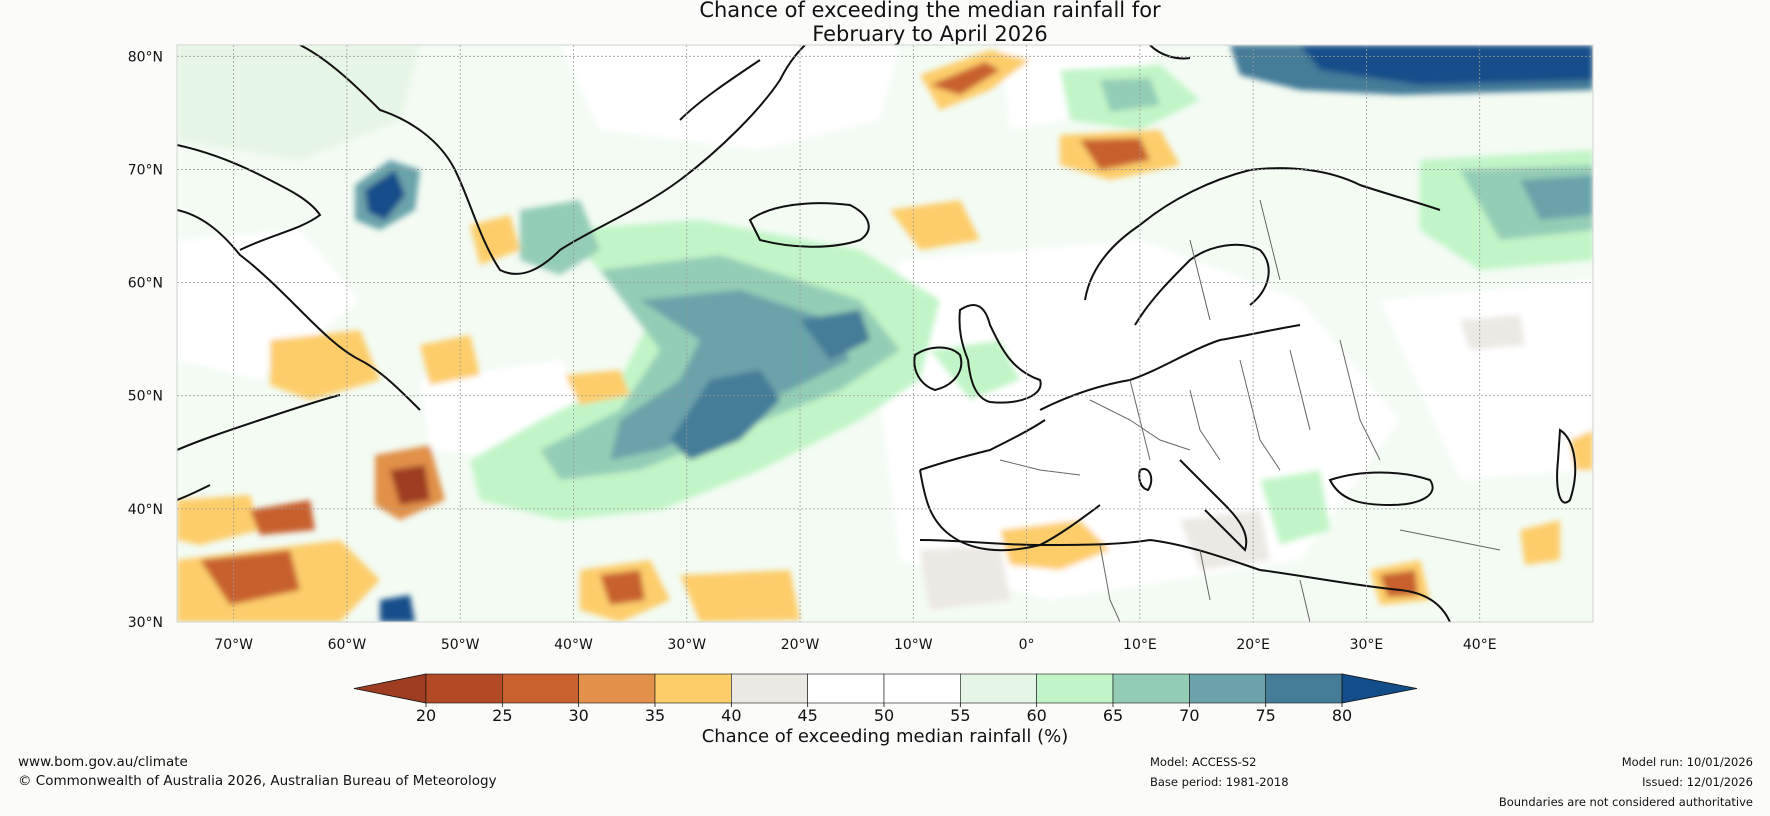 The image size is (1770, 816). What do you see at coordinates (1379, 688) in the screenshot?
I see `colorbar-extend-high` at bounding box center [1379, 688].